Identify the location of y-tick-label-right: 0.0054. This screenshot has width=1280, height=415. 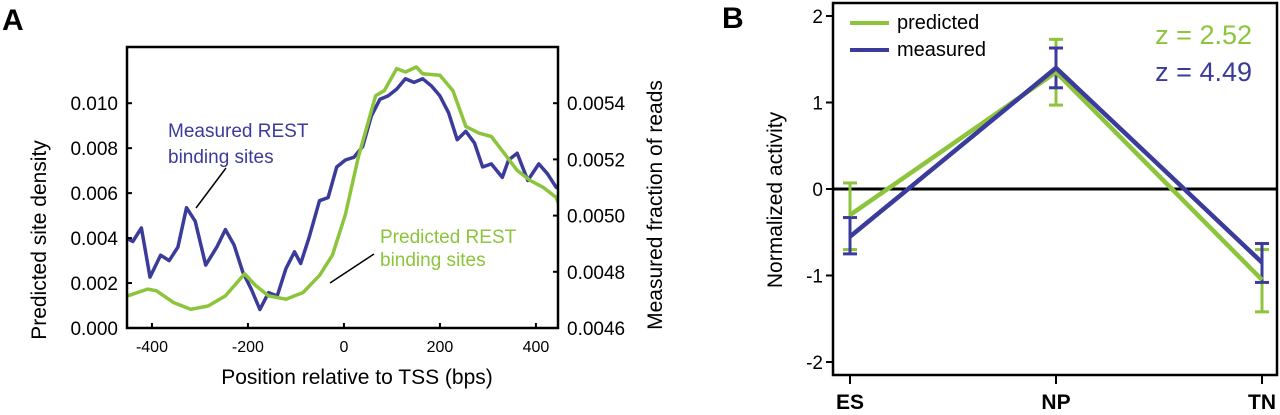
(596, 104).